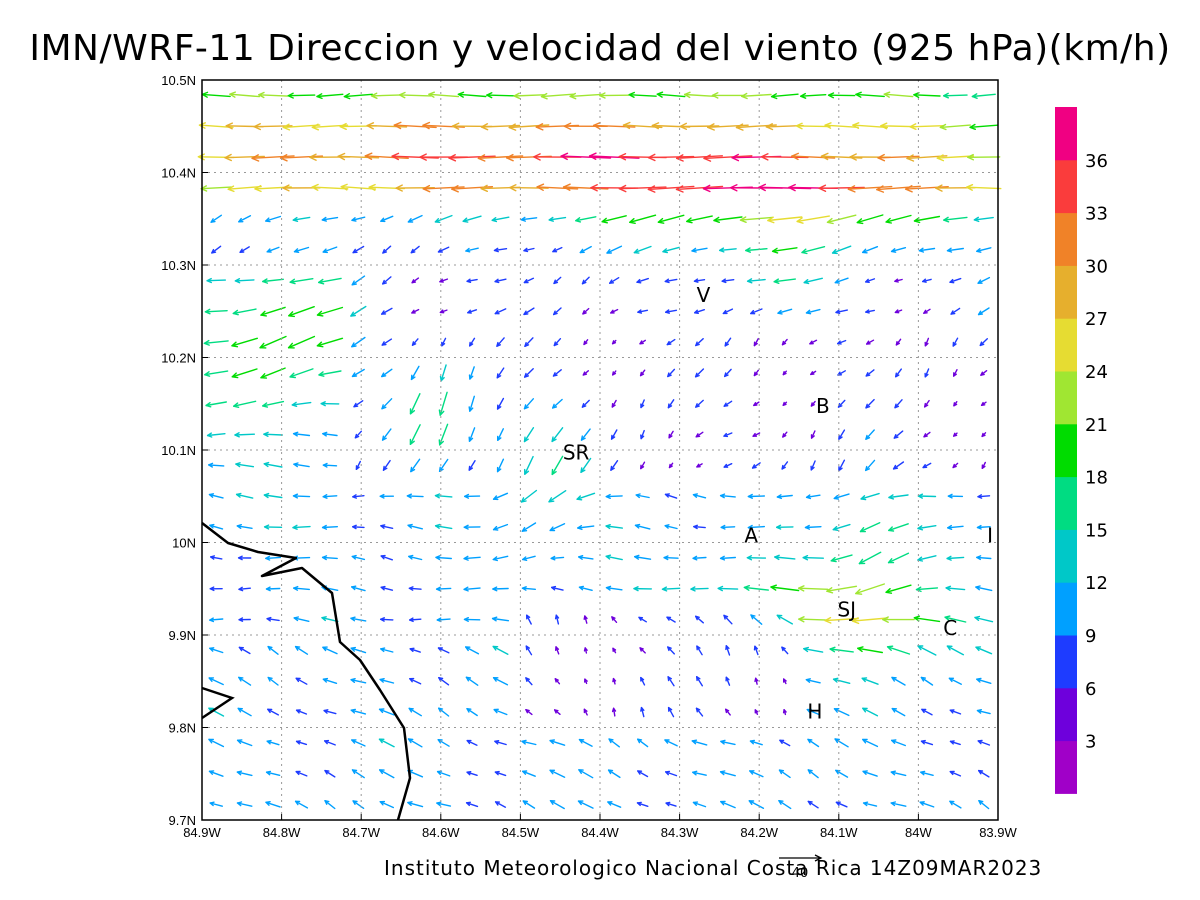 The width and height of the screenshot is (1200, 900). What do you see at coordinates (178, 265) in the screenshot?
I see `y-tick-label: 10.3N` at bounding box center [178, 265].